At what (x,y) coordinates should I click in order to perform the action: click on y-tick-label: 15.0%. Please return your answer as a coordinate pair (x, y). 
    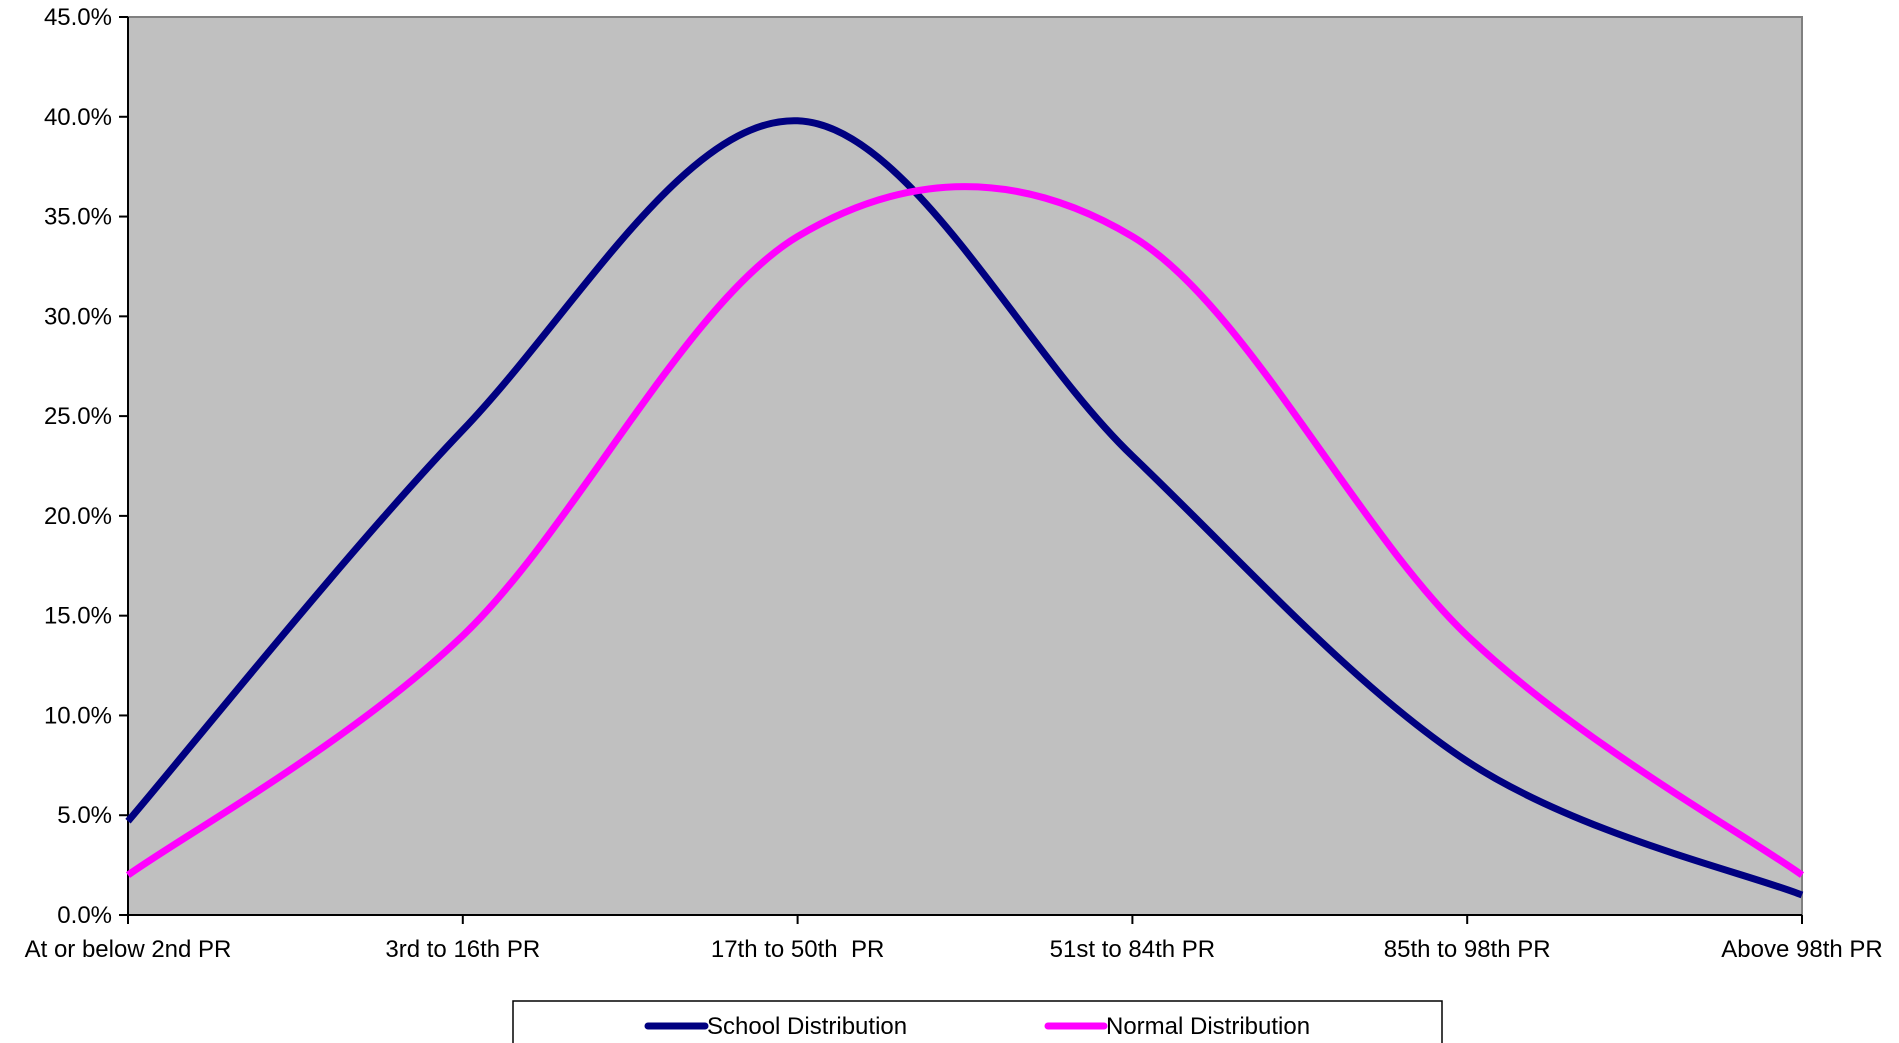
    Looking at the image, I should click on (78, 616).